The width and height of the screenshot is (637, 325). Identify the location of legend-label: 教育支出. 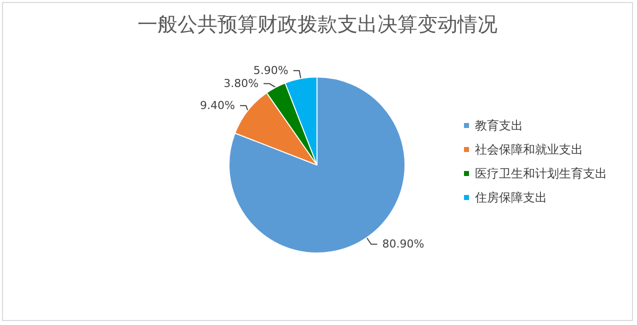
(499, 125).